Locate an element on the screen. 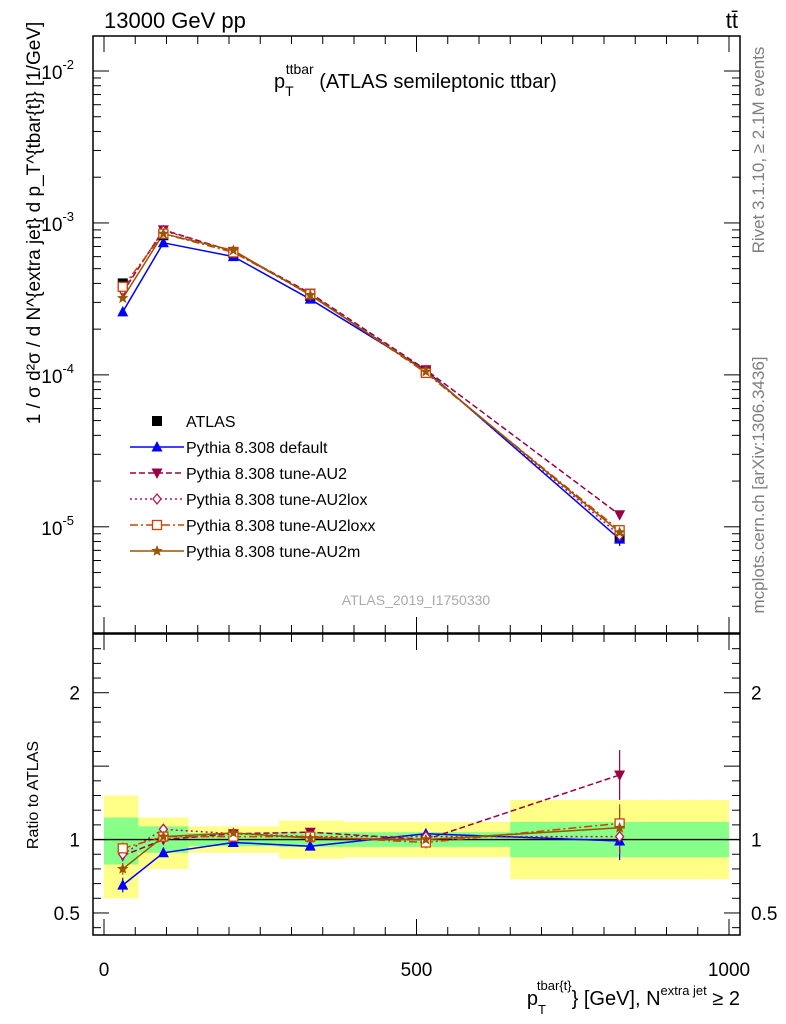  legend-marker-data is located at coordinates (157, 421).